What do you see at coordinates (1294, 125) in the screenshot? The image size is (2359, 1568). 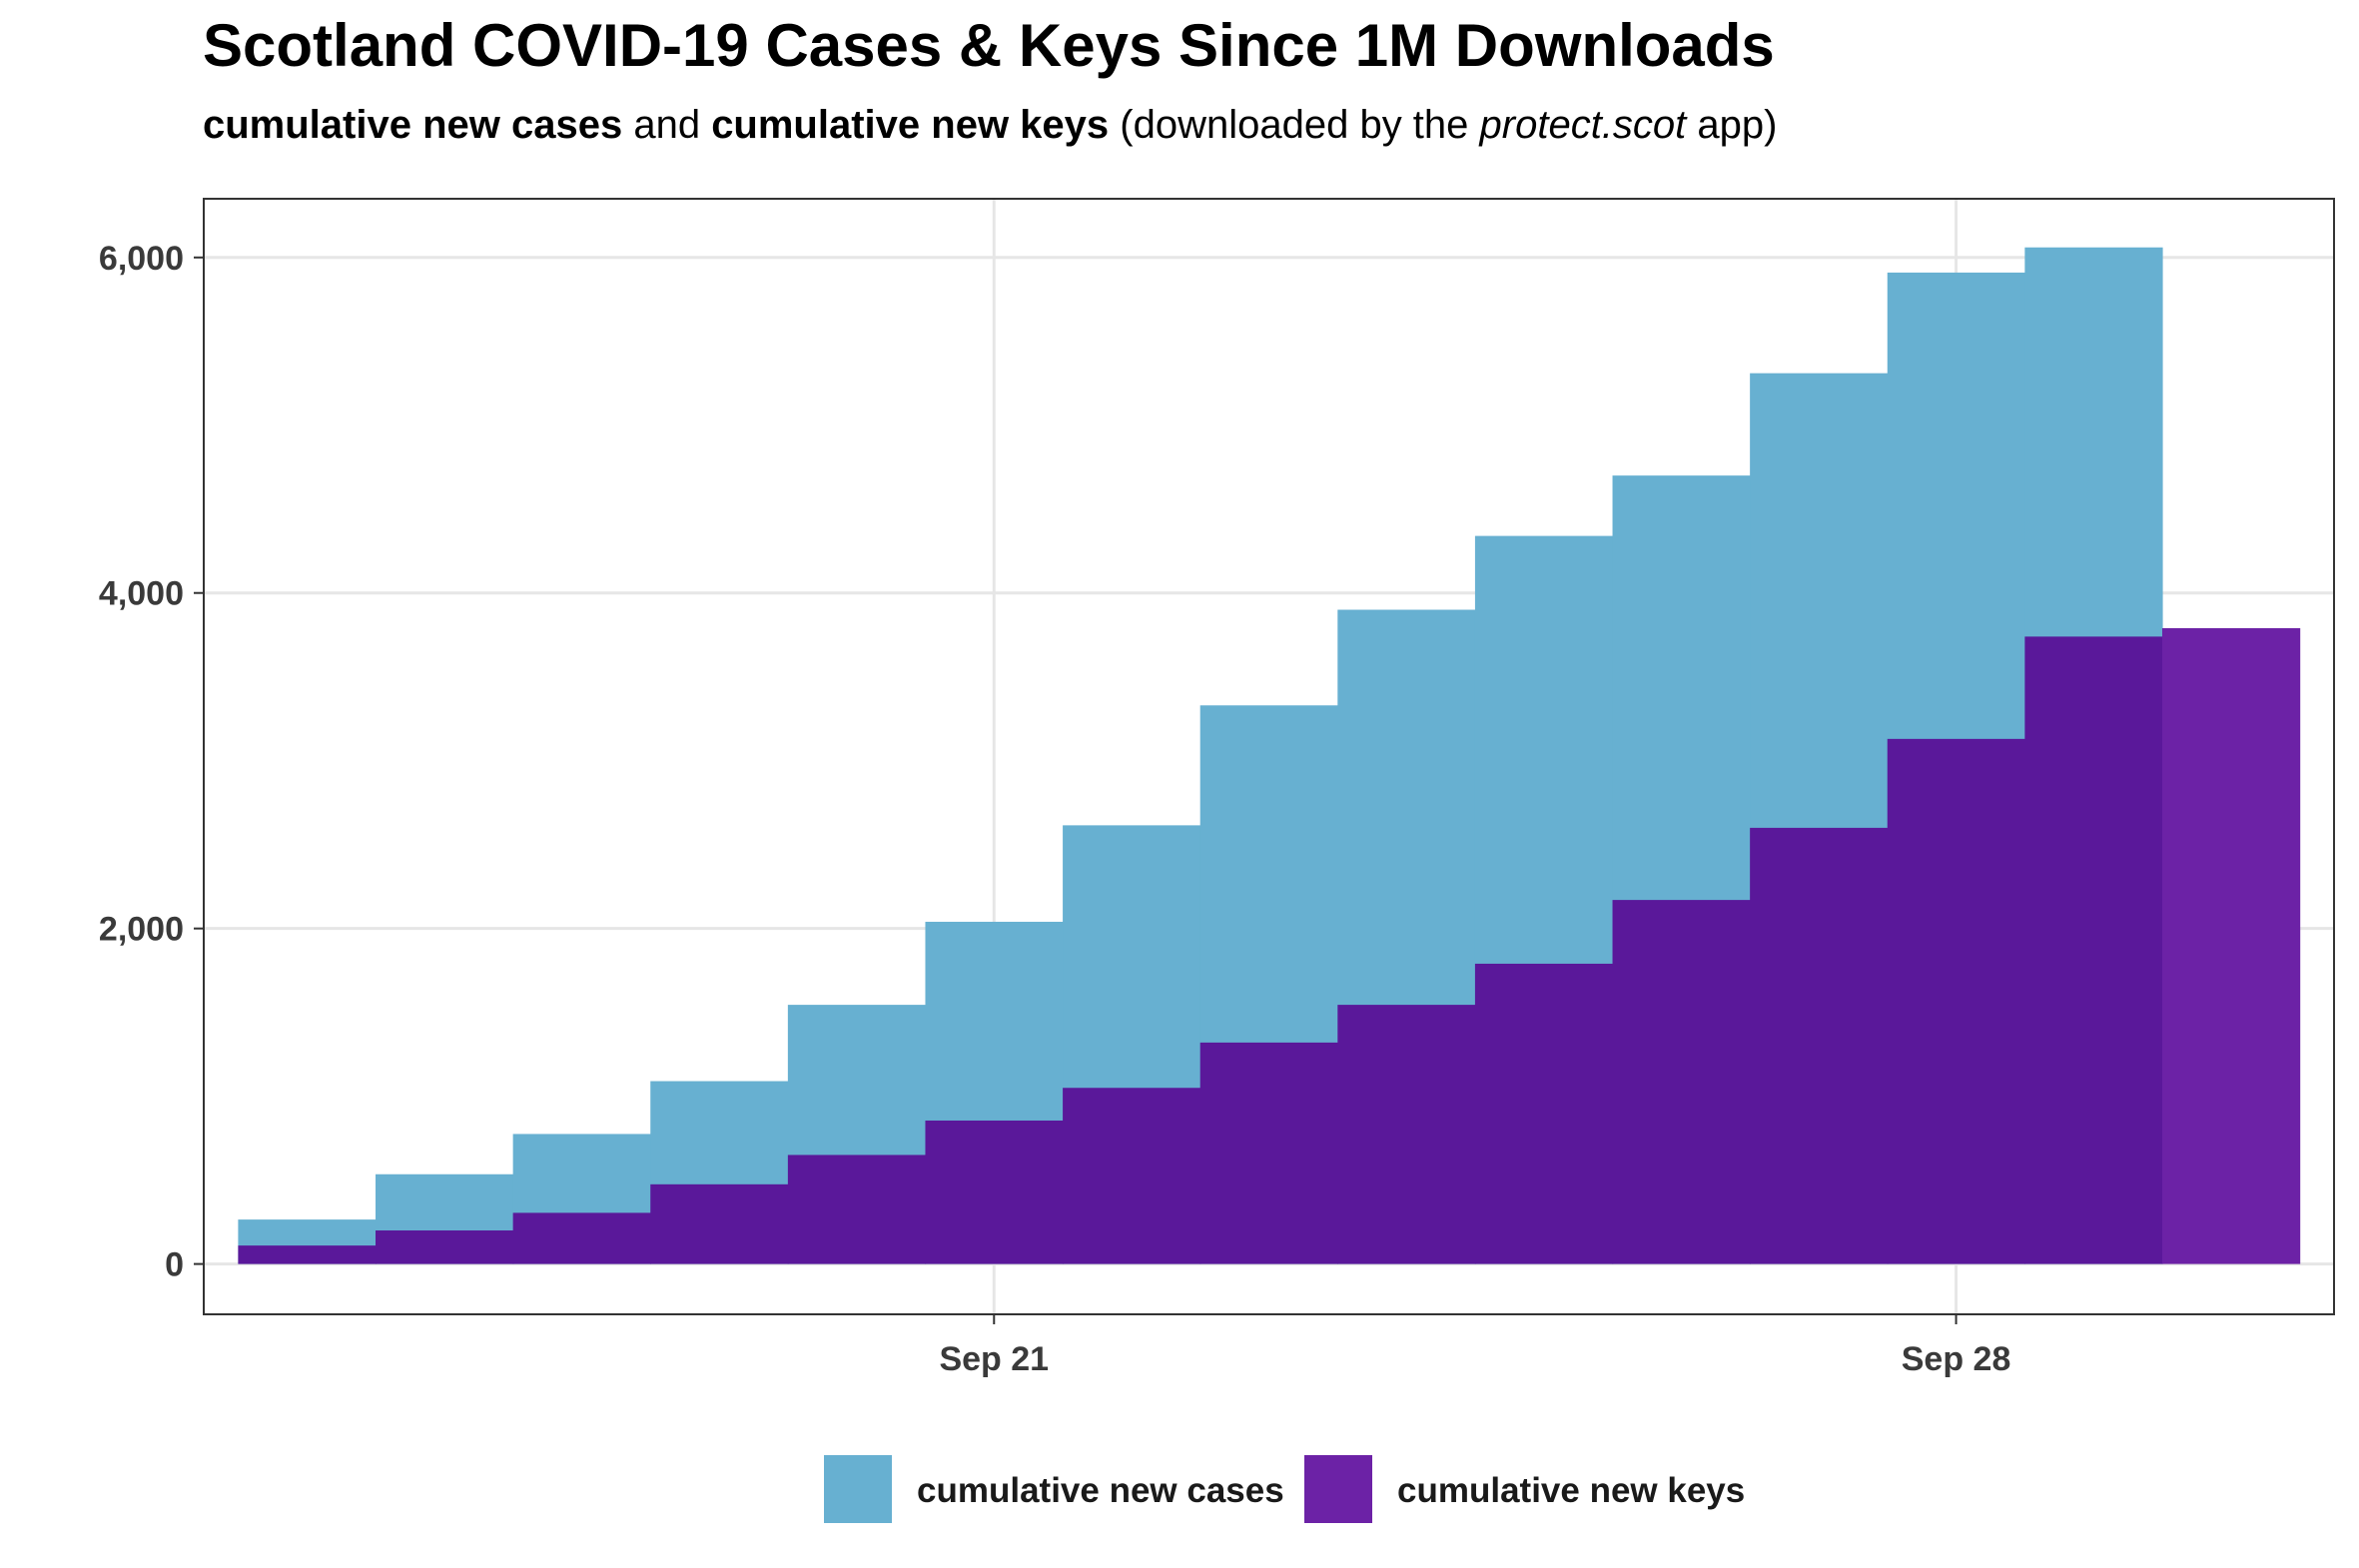 I see `subtitle-downloaded: (downloaded by the` at bounding box center [1294, 125].